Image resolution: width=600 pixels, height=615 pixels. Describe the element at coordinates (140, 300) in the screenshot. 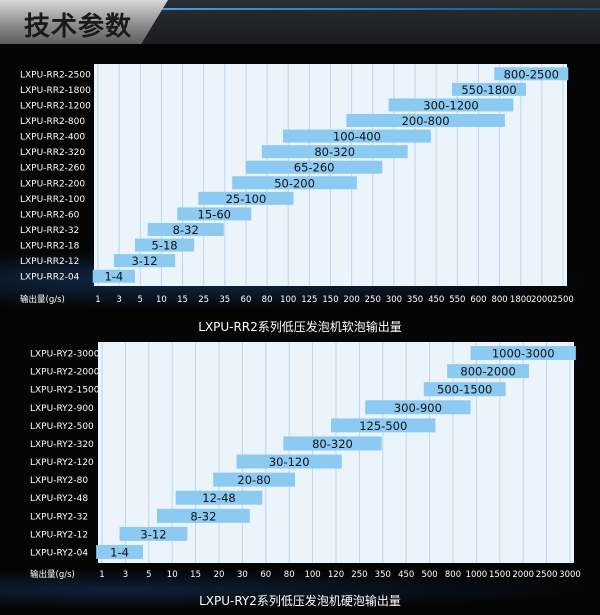

I see `x-tick-label: 5` at that location.